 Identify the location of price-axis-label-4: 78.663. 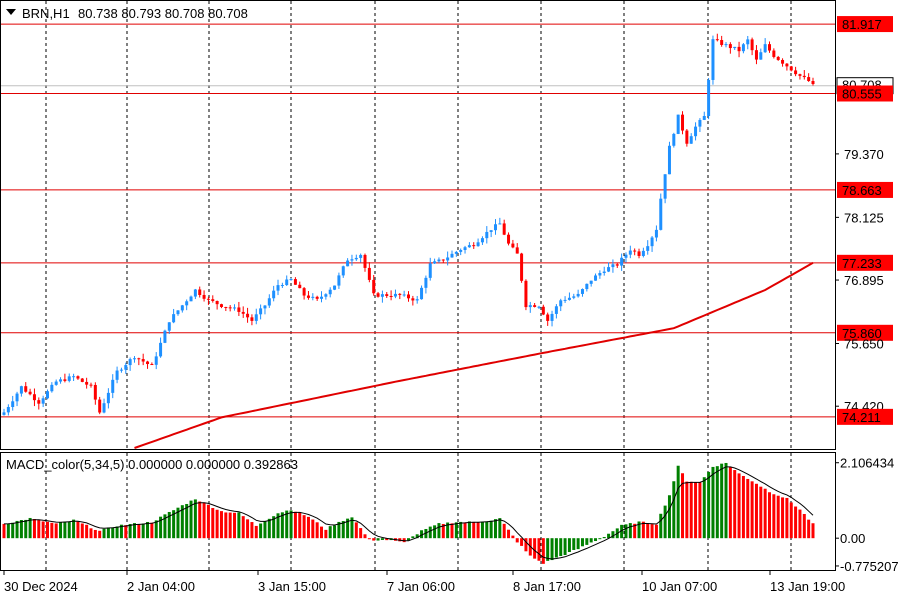
(862, 190).